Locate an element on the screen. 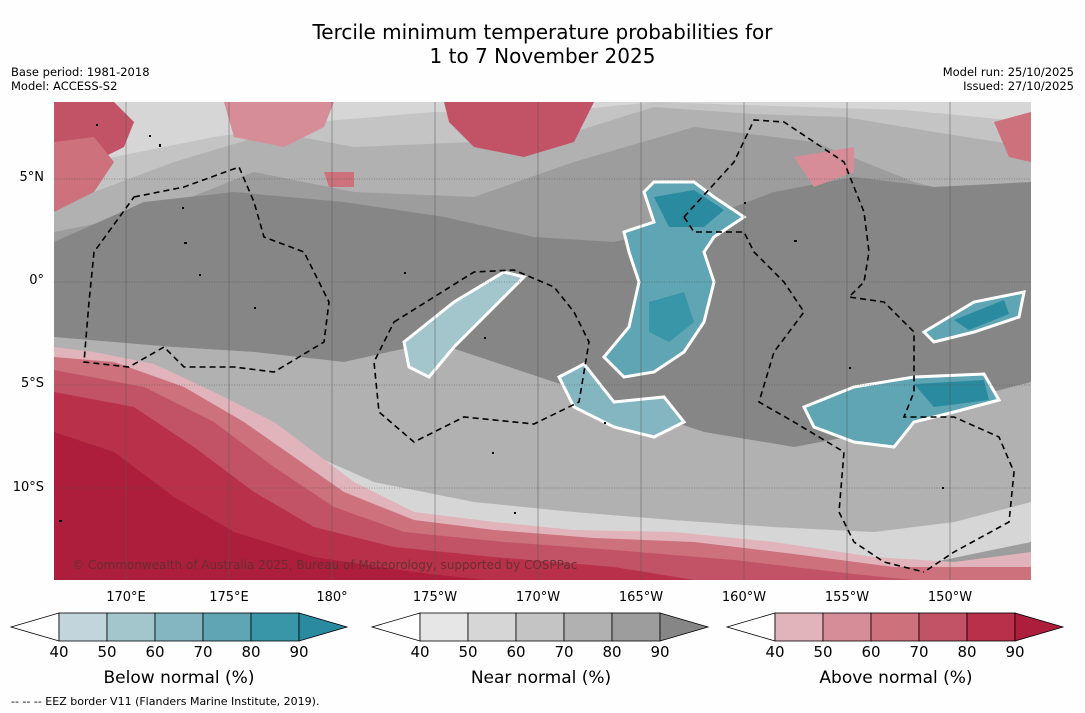 The image size is (1085, 713). above-patch-w is located at coordinates (84, 174).